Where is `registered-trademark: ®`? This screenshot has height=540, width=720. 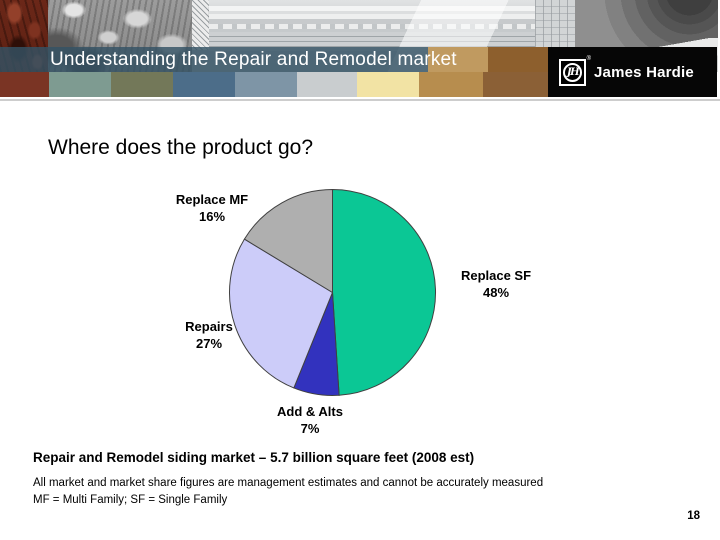
registered-trademark: ® is located at coordinates (588, 58).